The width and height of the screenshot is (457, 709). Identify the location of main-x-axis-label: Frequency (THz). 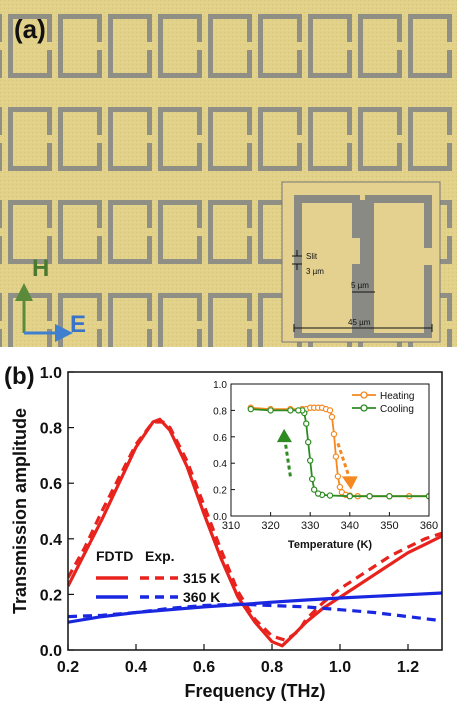
(254, 691).